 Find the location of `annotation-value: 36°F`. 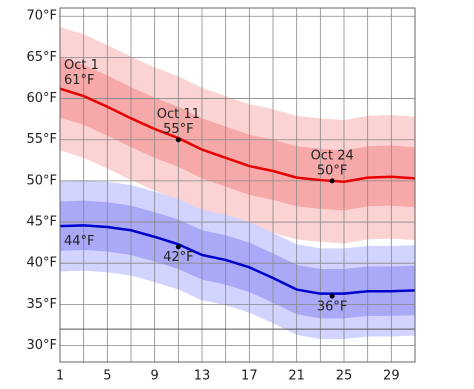

annotation-value: 36°F is located at coordinates (332, 307).